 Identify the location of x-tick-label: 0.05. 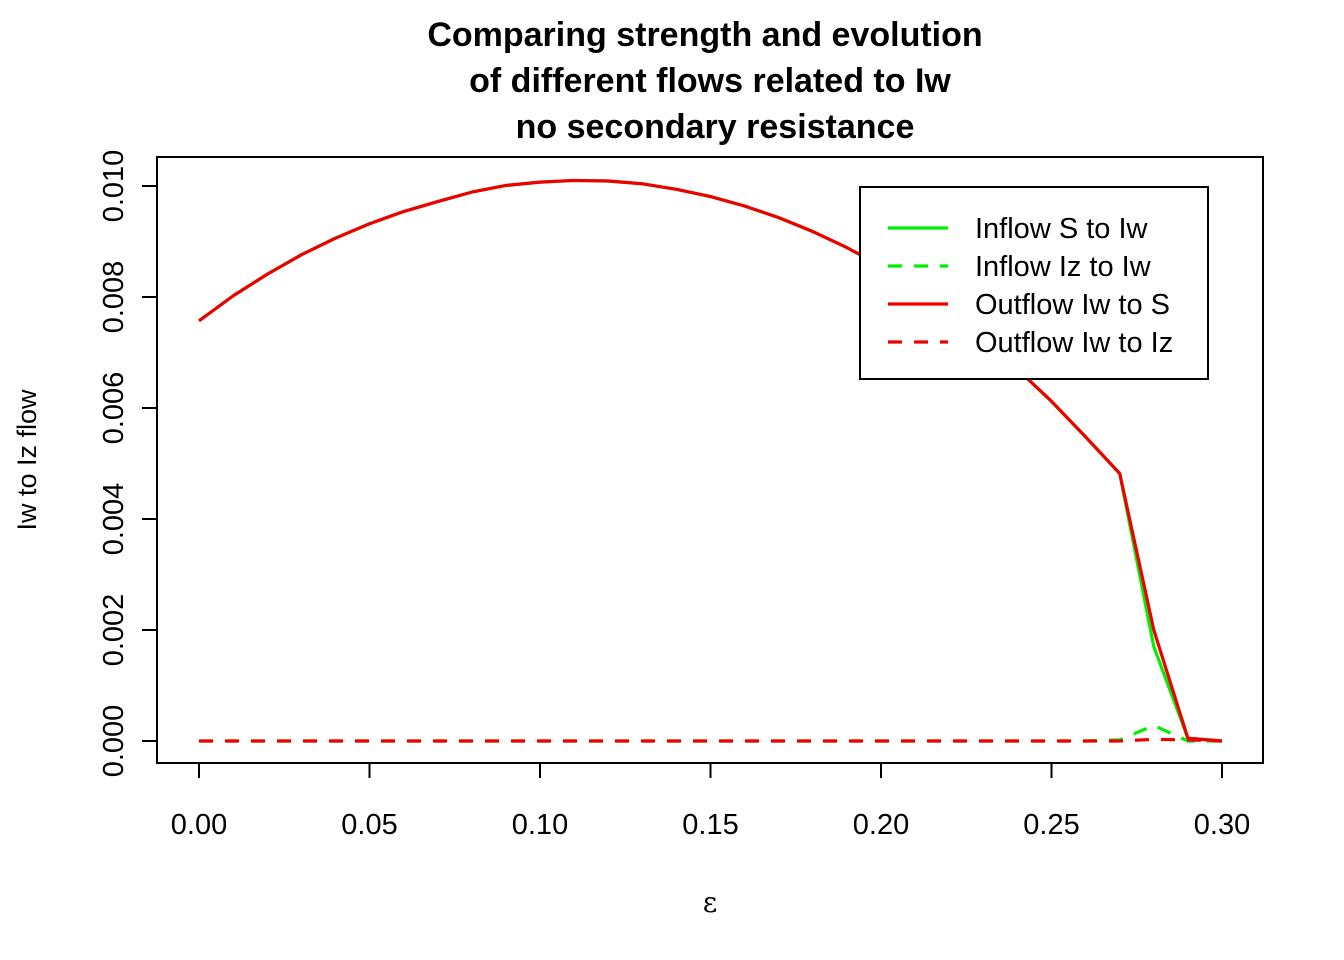
(369, 825).